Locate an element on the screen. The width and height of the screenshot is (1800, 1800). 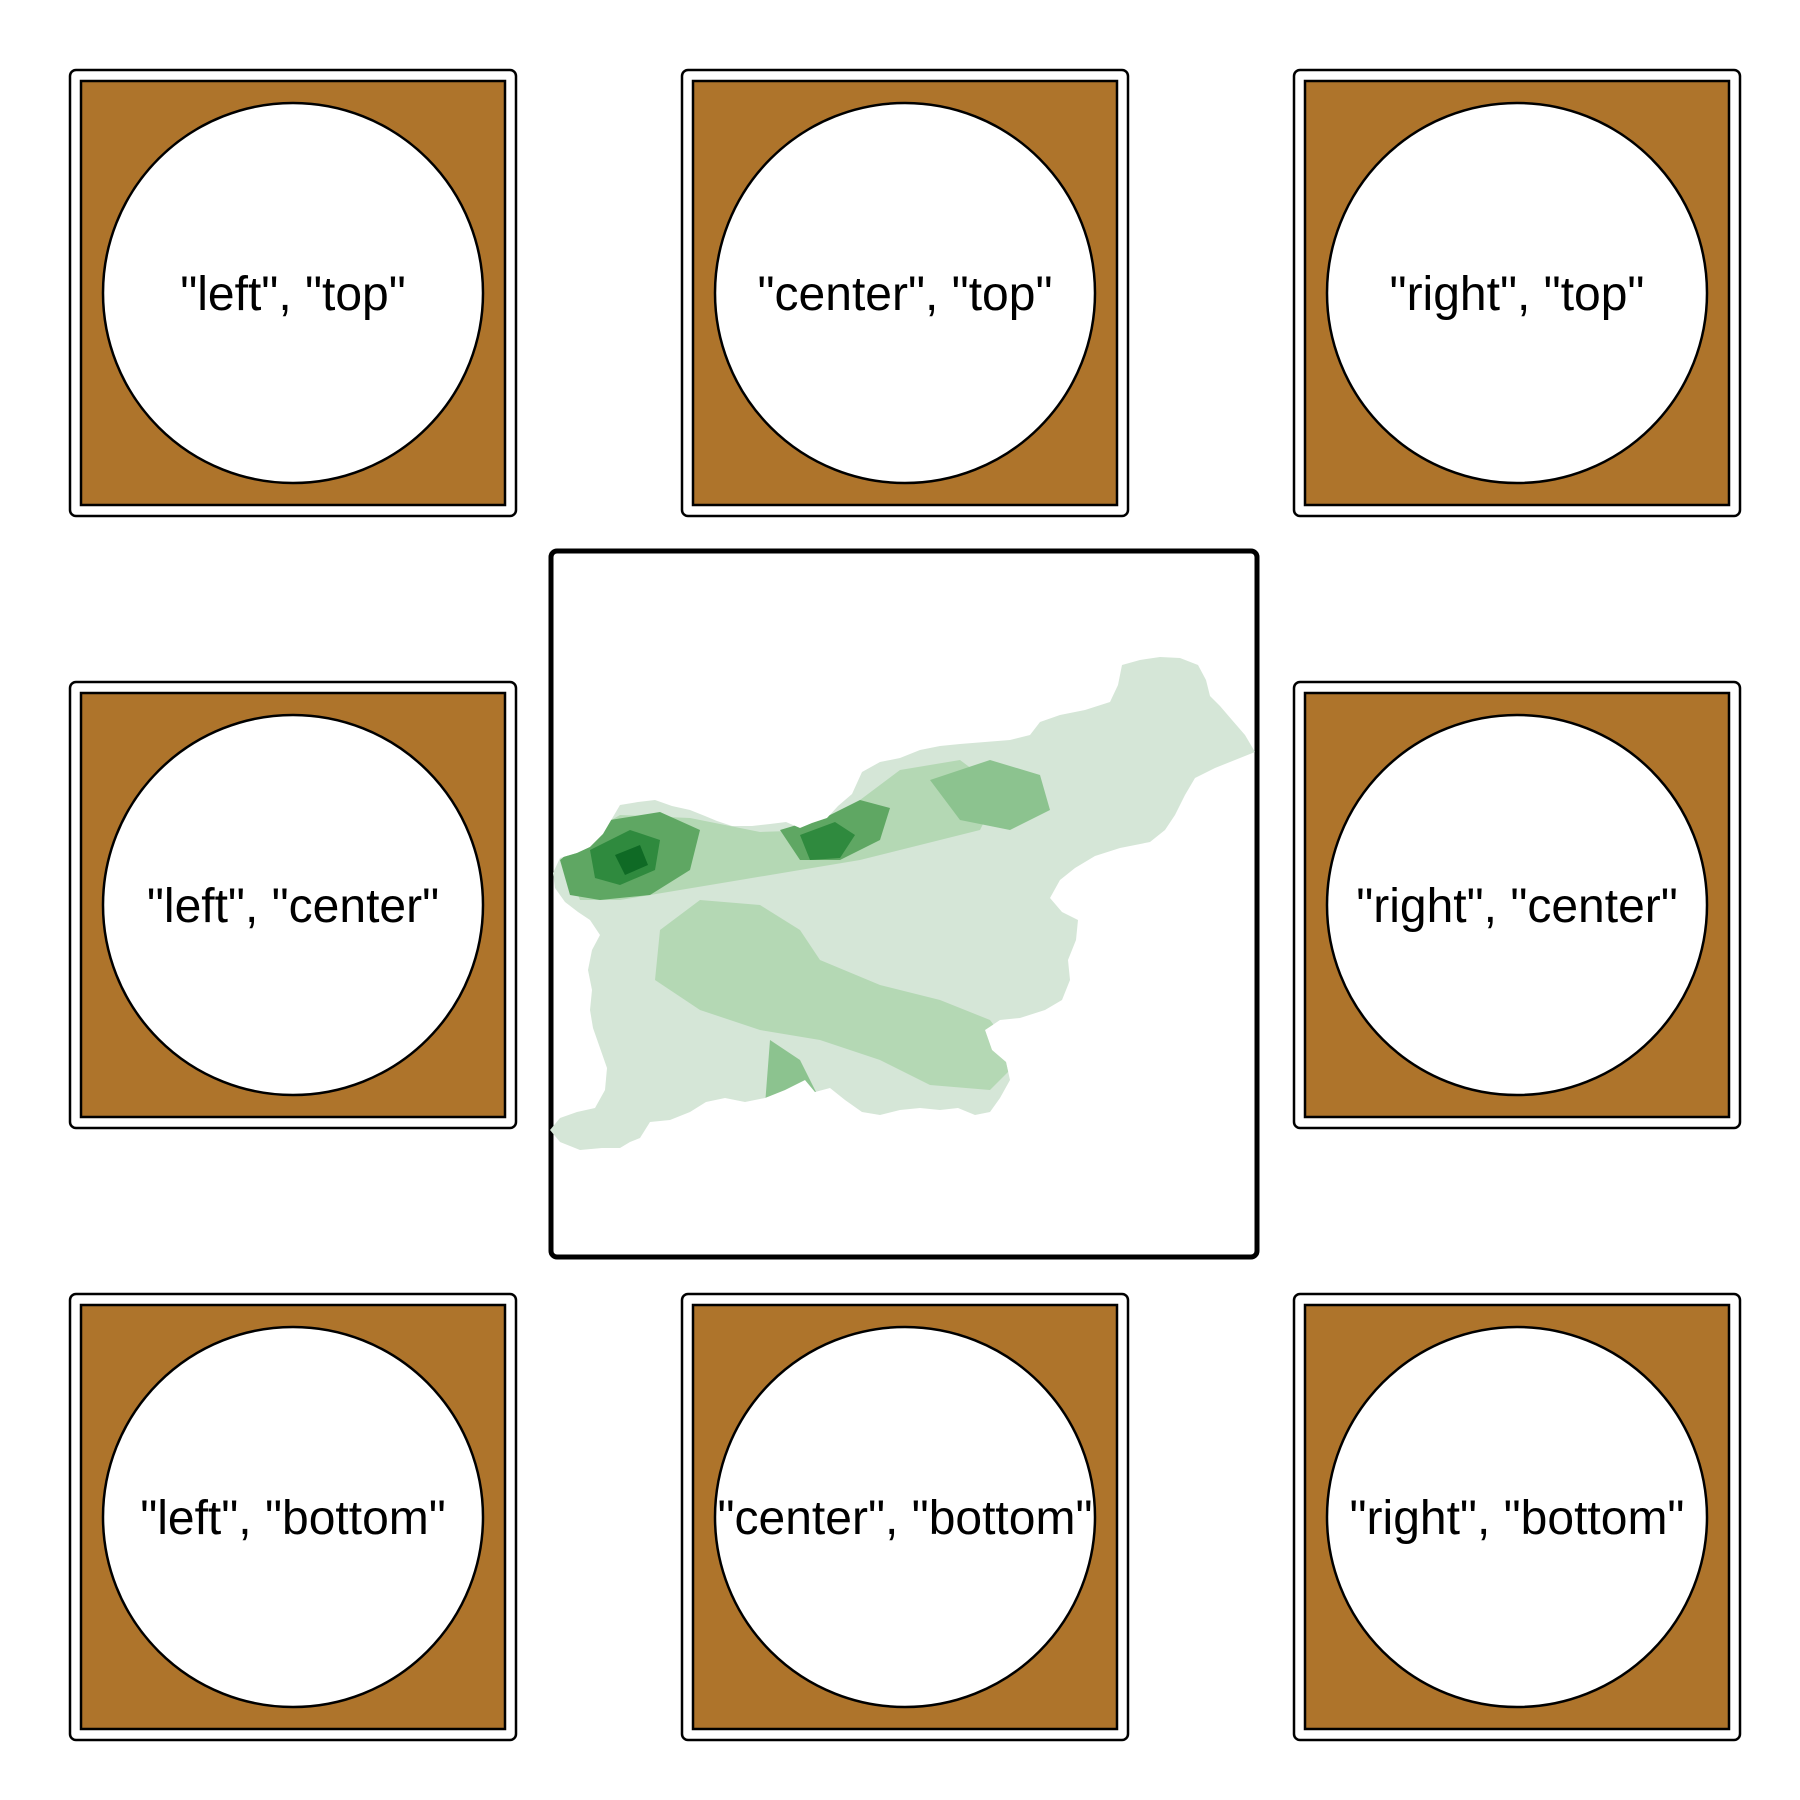
position-label: "right", "center" is located at coordinates (1517, 906).